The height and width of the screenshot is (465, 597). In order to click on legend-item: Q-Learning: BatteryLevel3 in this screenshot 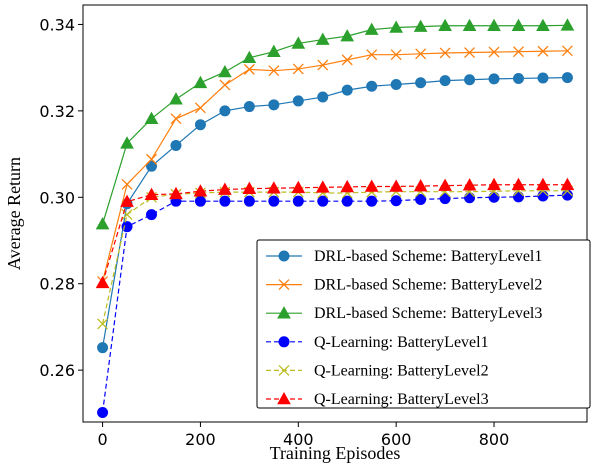, I will do `click(377, 399)`.